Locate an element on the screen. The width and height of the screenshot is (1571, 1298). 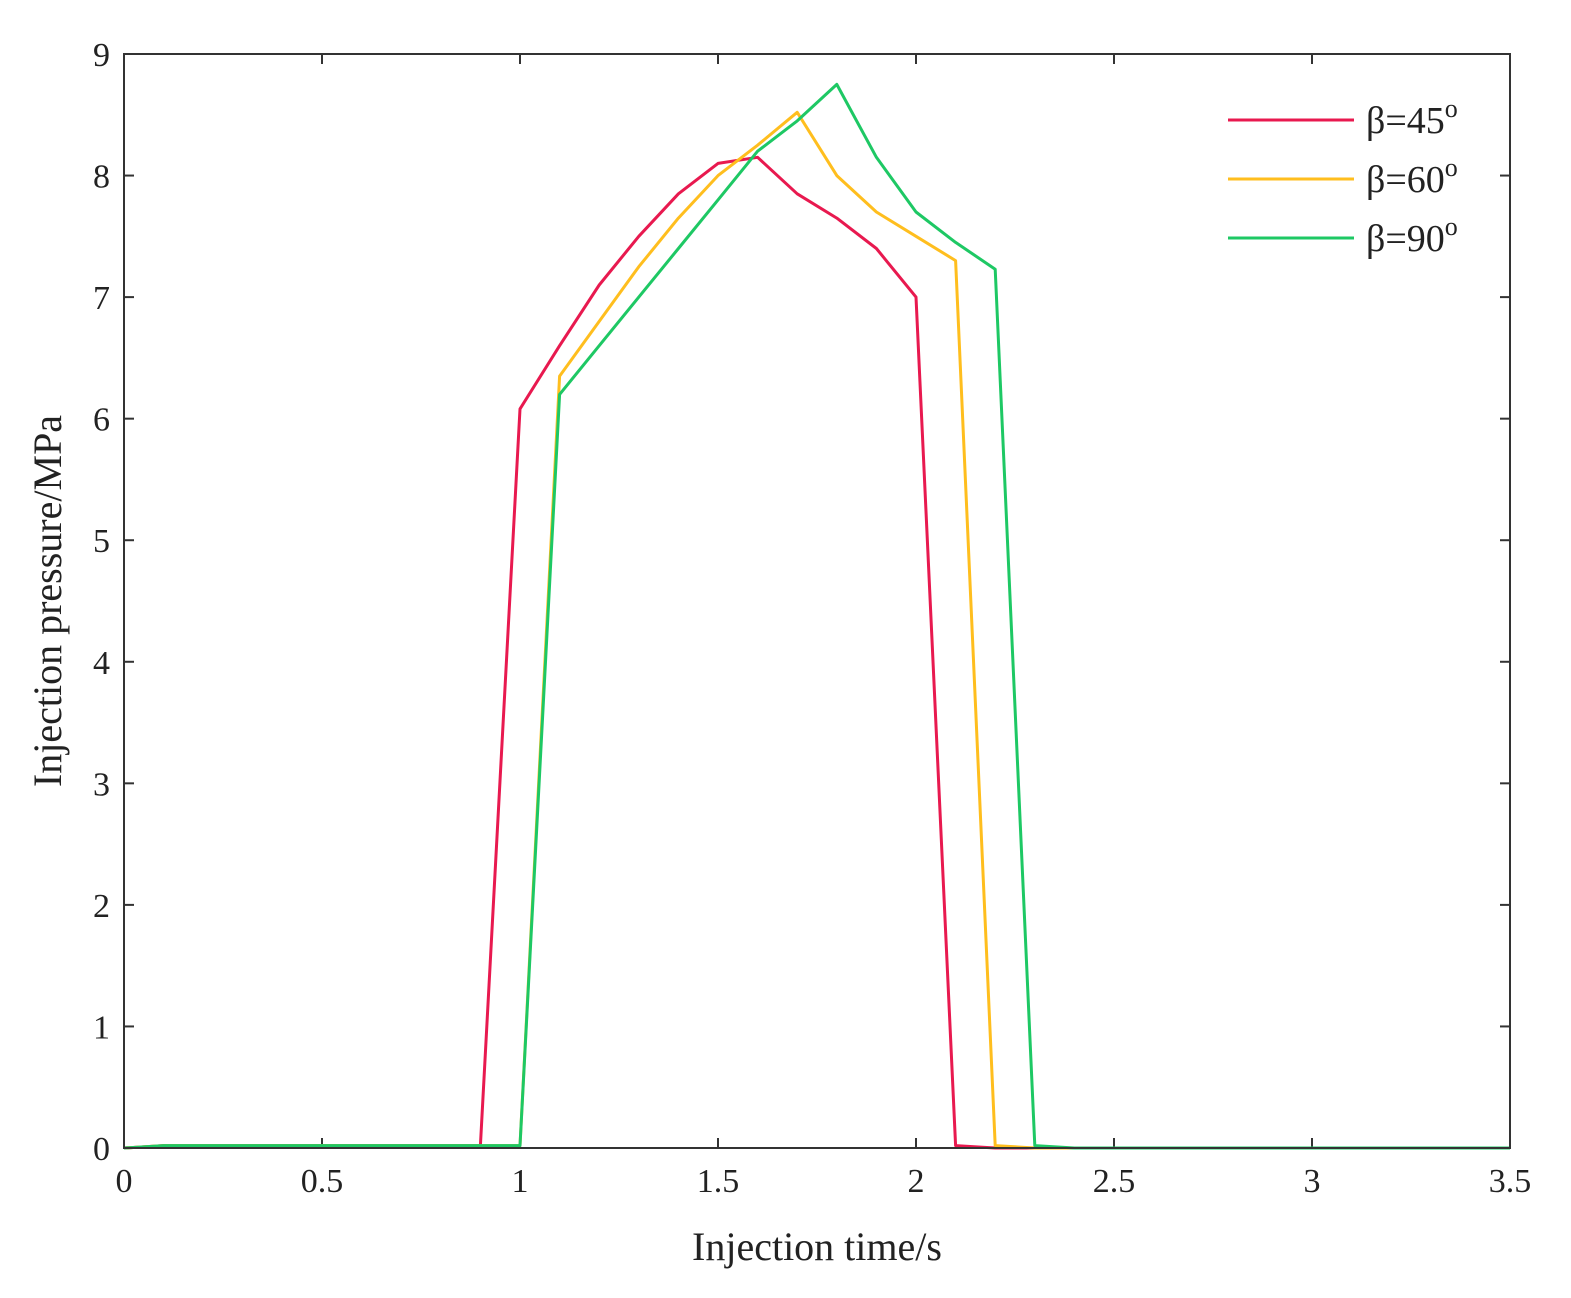
y-tick-label: 4 is located at coordinates (101, 663).